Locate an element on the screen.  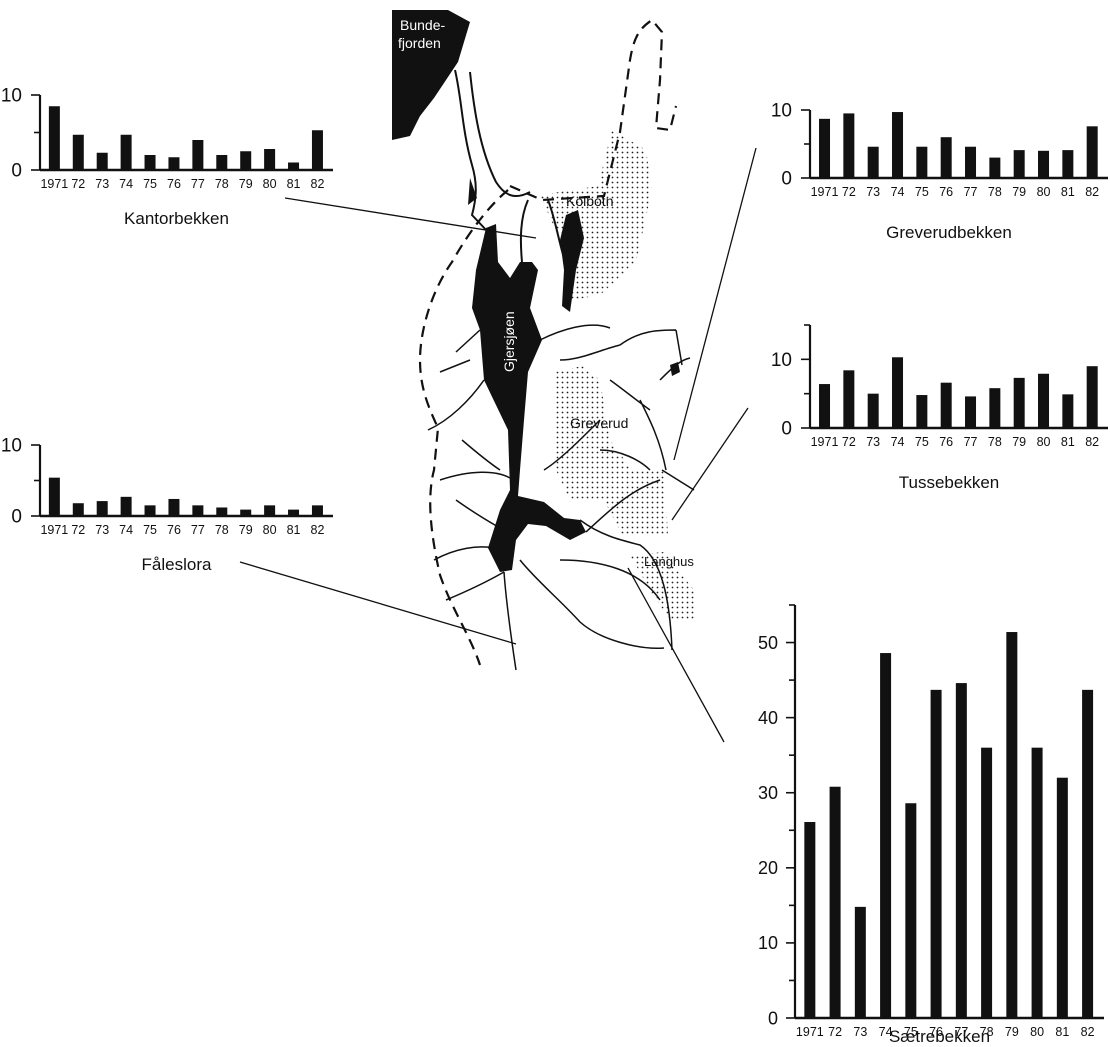
y-tick-label: 30 is located at coordinates (768, 793).